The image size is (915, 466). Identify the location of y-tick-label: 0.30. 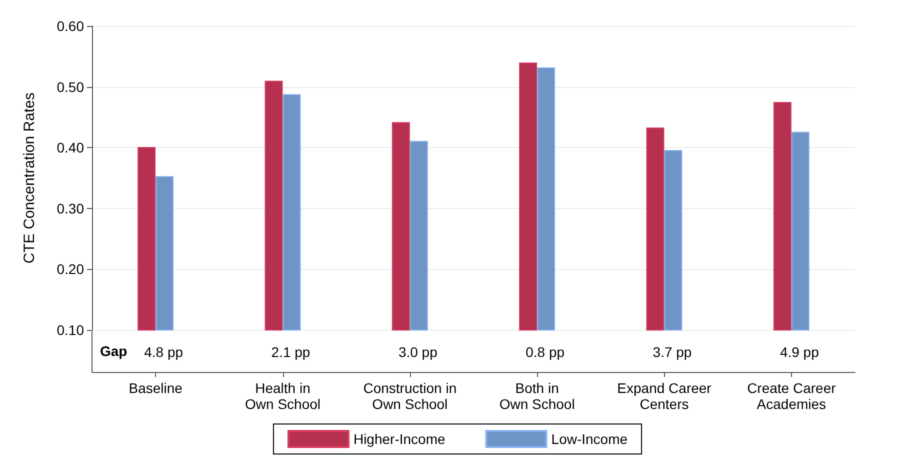
(70, 208).